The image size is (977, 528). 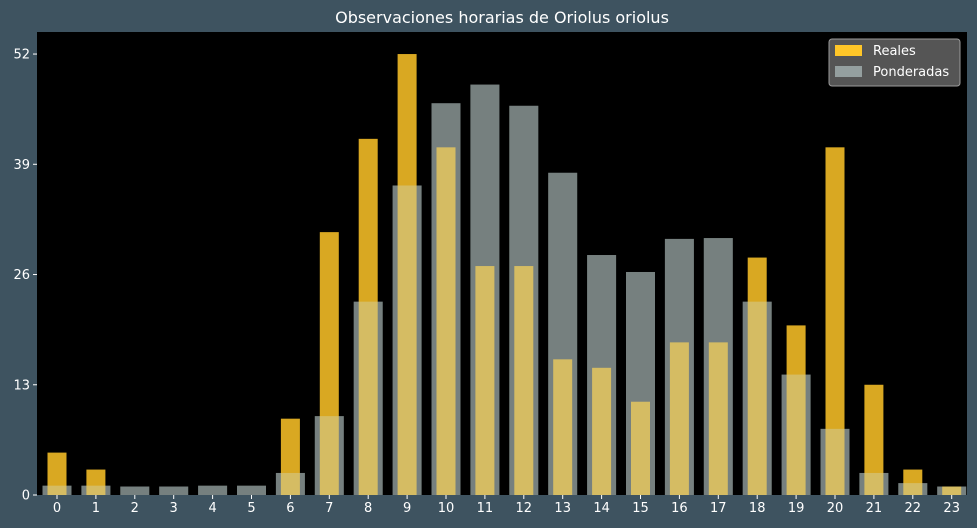 What do you see at coordinates (212, 508) in the screenshot?
I see `x-tick-label-4: 4` at bounding box center [212, 508].